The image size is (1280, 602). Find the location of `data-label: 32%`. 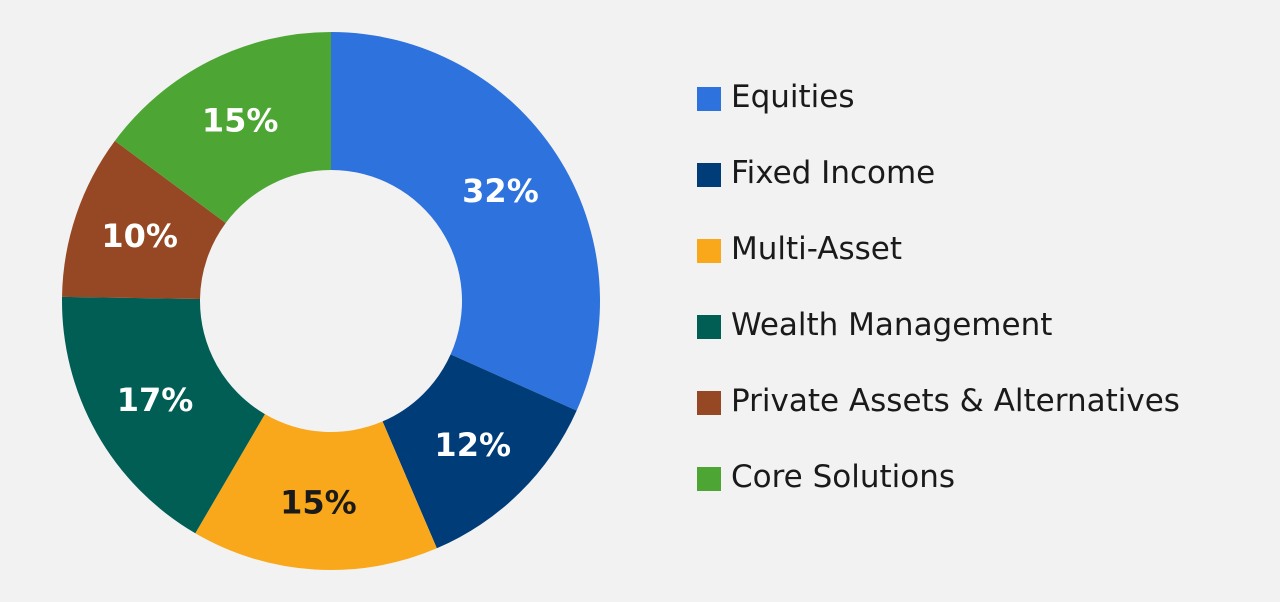

data-label: 32% is located at coordinates (500, 191).